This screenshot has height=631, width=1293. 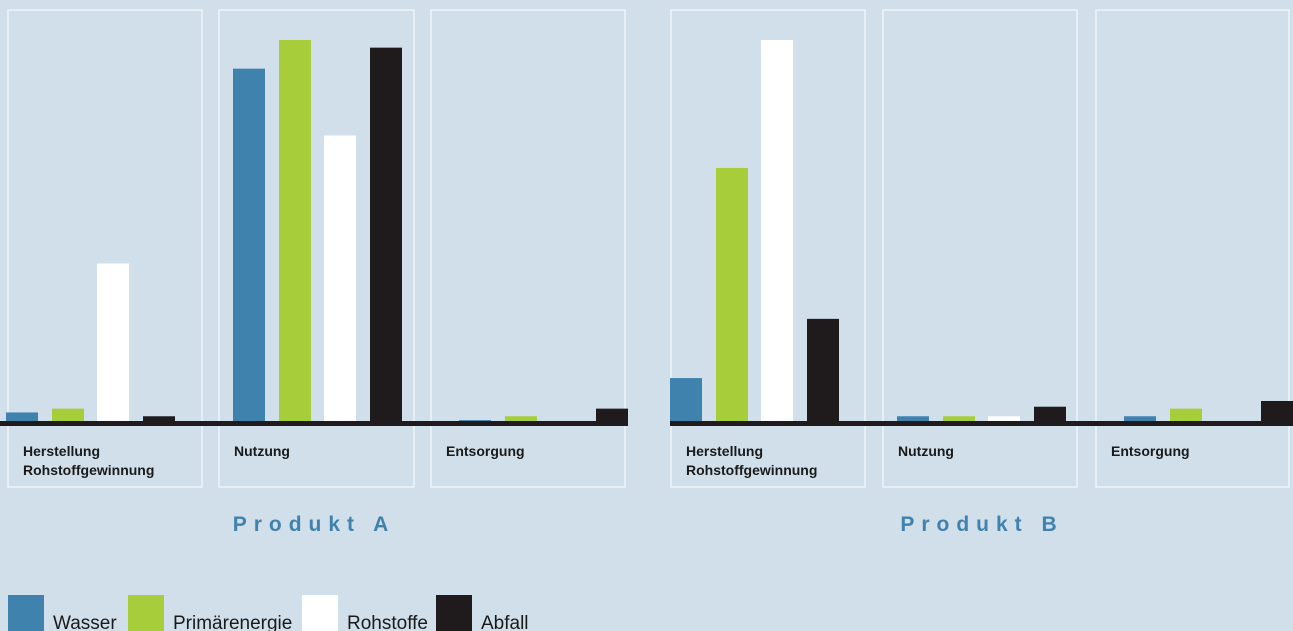 What do you see at coordinates (981, 524) in the screenshot?
I see `product-title: Produkt B` at bounding box center [981, 524].